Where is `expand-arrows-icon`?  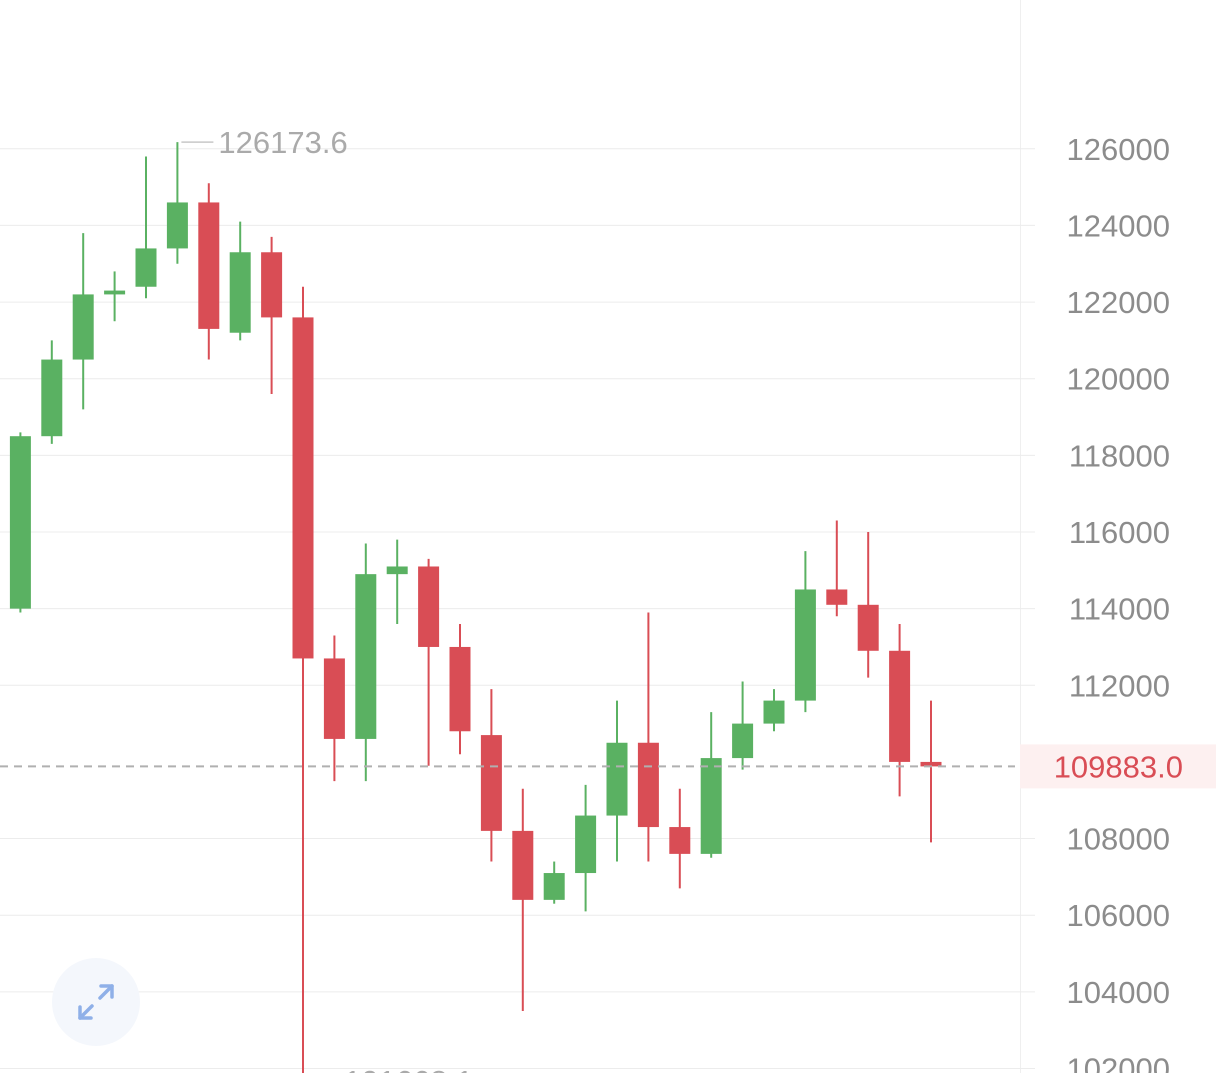 expand-arrows-icon is located at coordinates (96, 1002).